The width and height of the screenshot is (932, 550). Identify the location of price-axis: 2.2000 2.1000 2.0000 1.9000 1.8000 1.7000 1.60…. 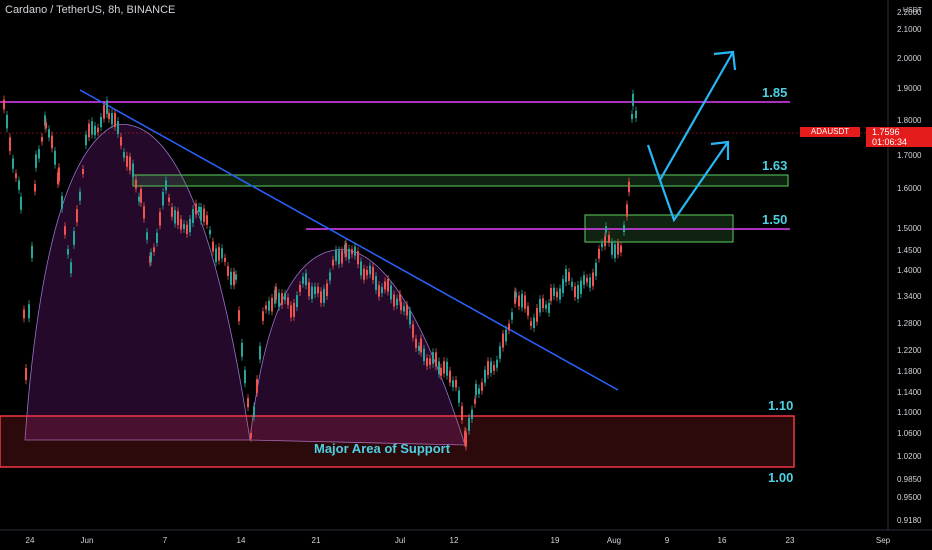
(909, 266).